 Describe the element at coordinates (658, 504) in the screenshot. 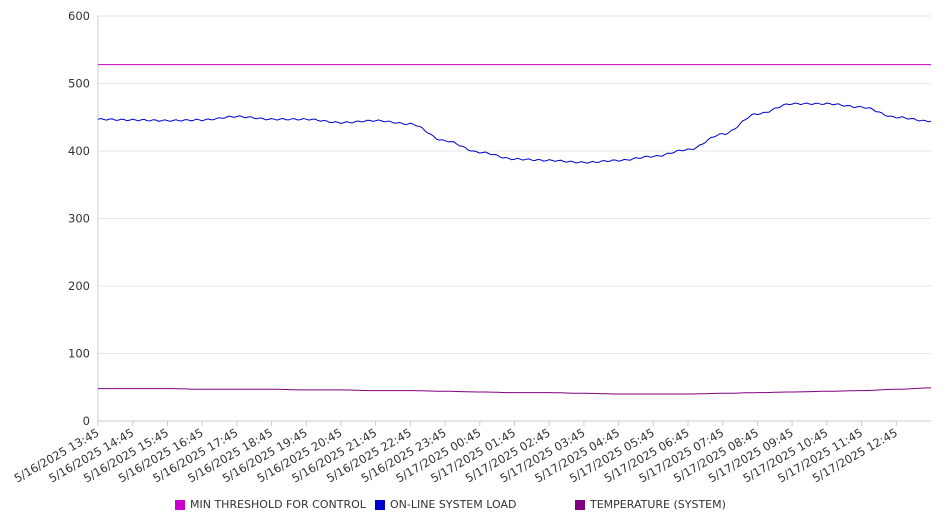

I see `legend-label-temperature: TEMPERATURE (SYSTEM)` at that location.